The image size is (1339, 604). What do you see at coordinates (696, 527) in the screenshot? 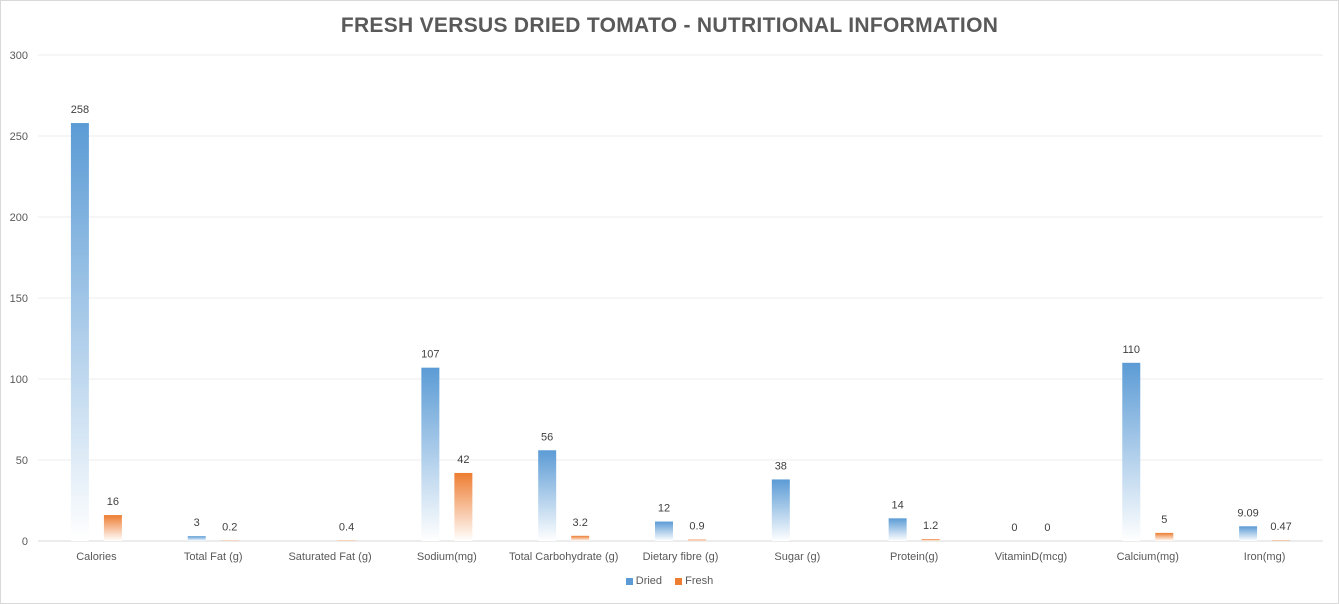
I see `data-label: 0.9` at bounding box center [696, 527].